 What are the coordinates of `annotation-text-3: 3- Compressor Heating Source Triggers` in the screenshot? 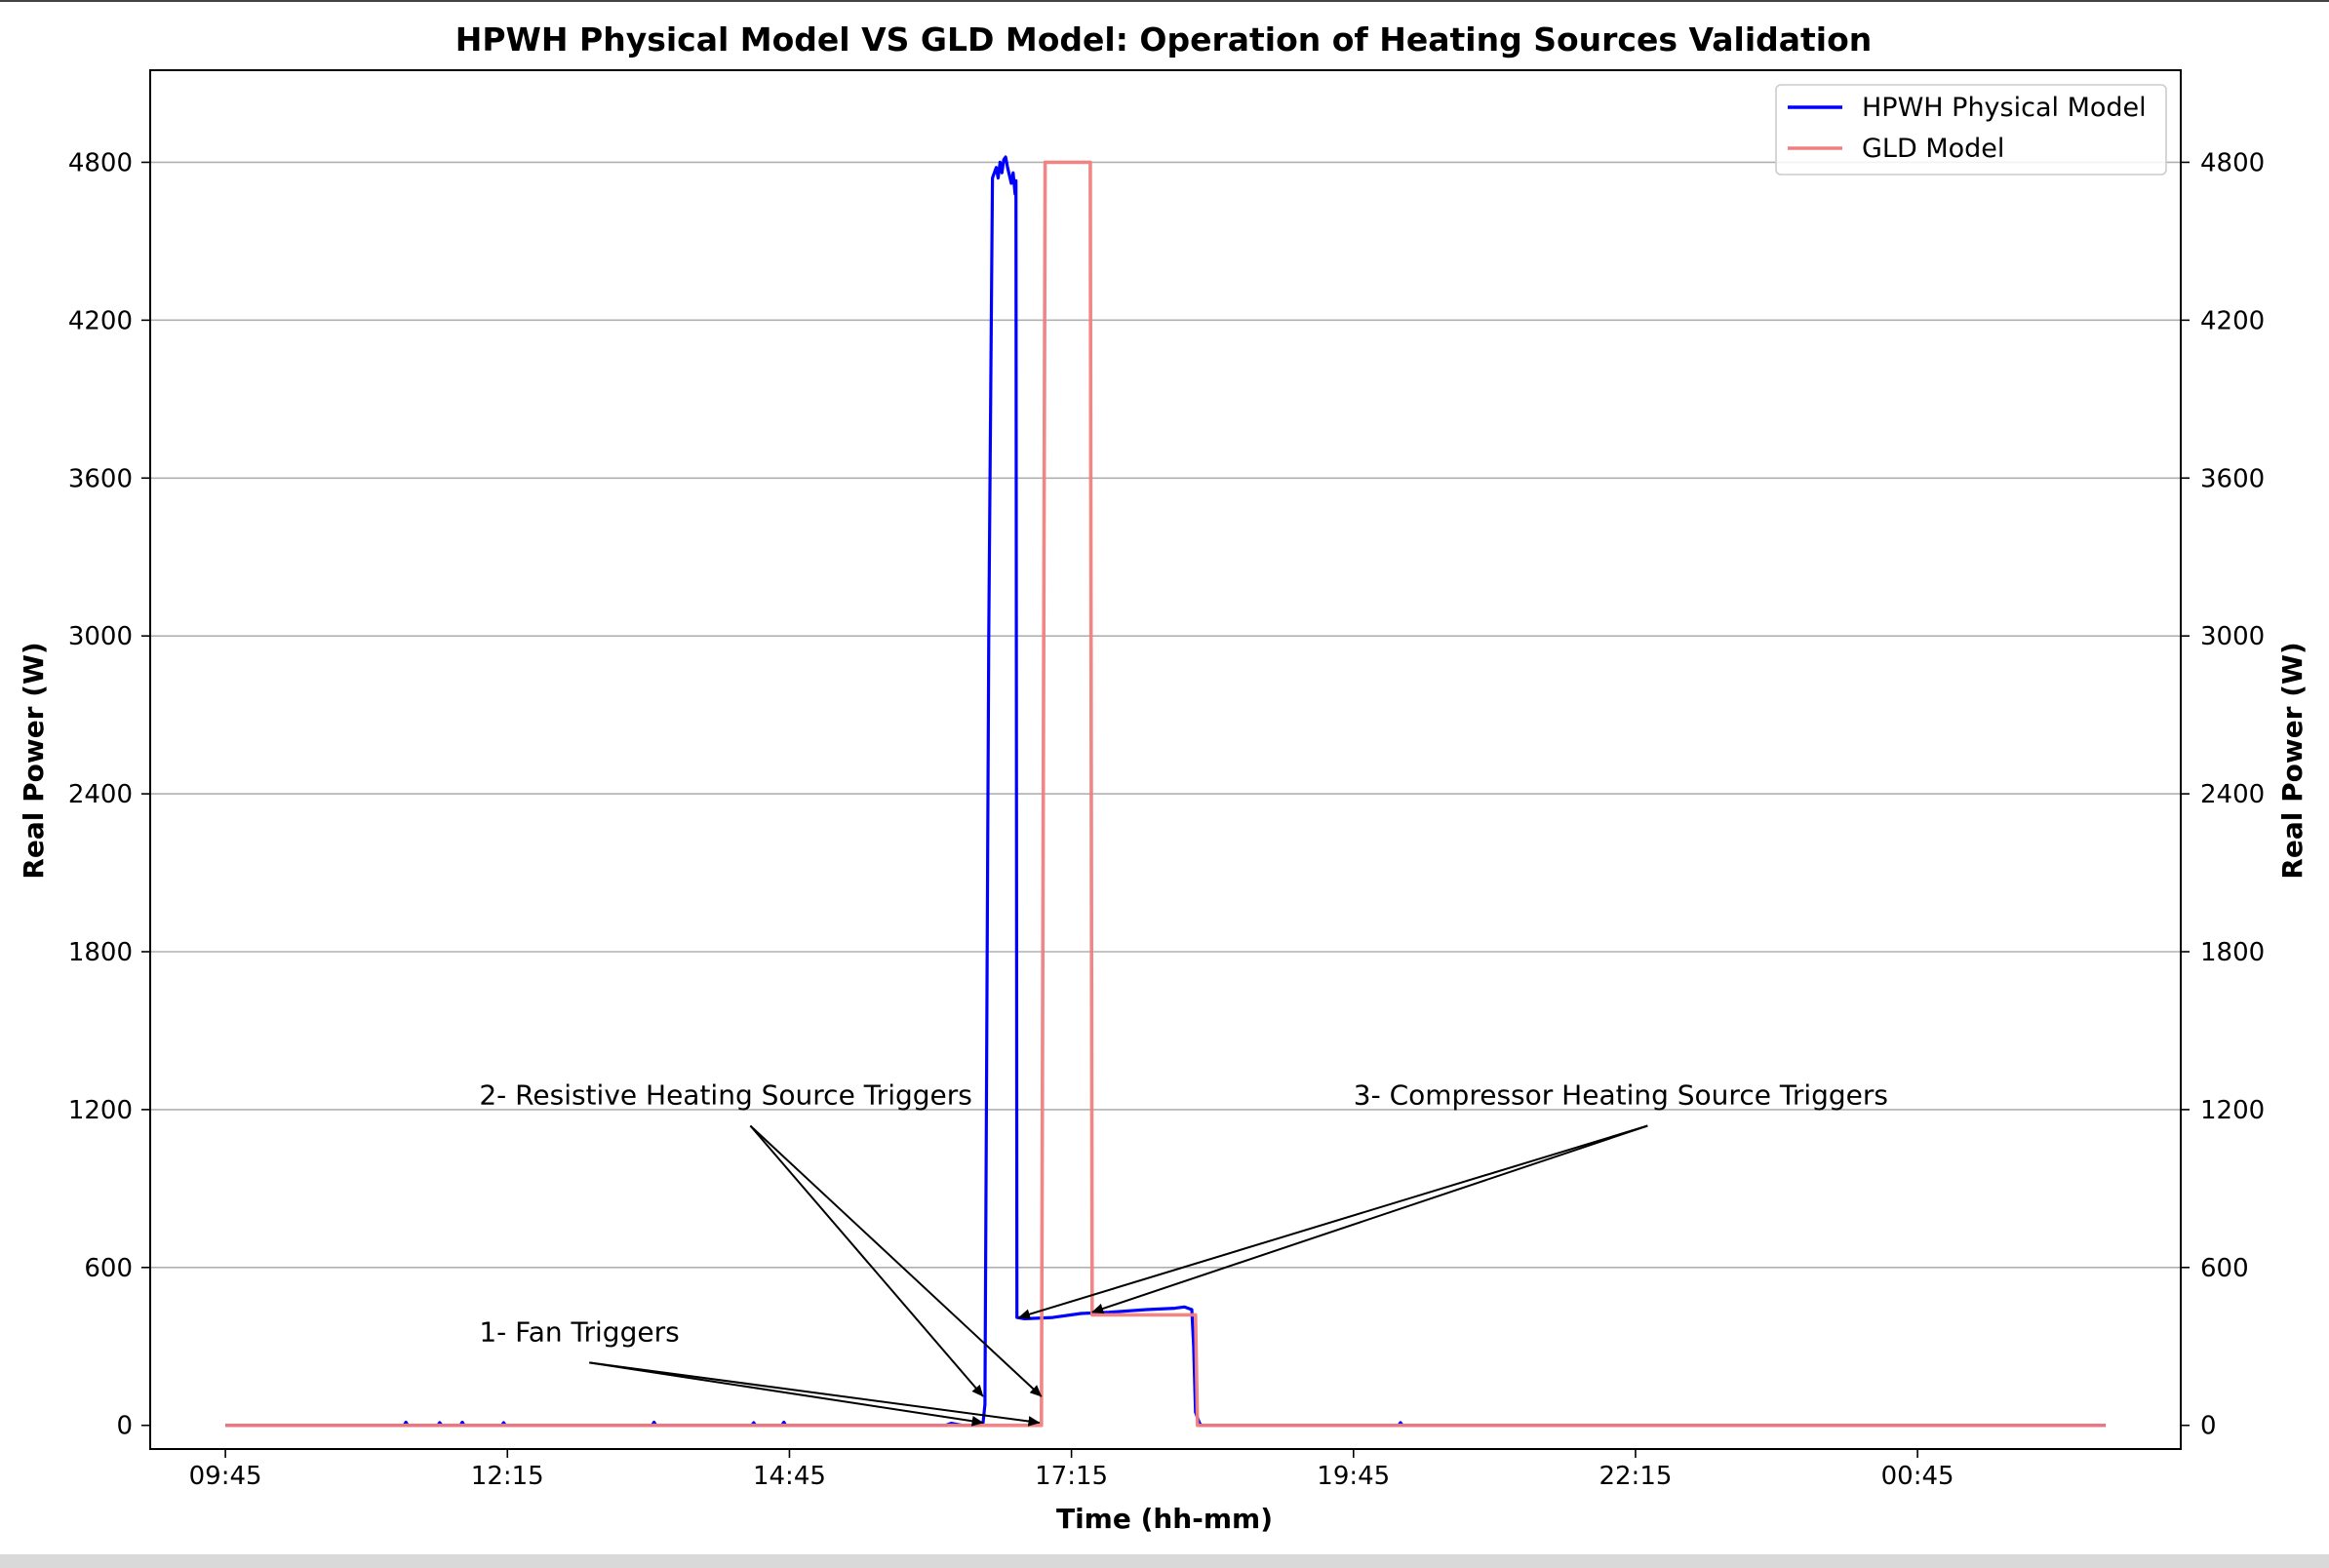 It's located at (1621, 1095).